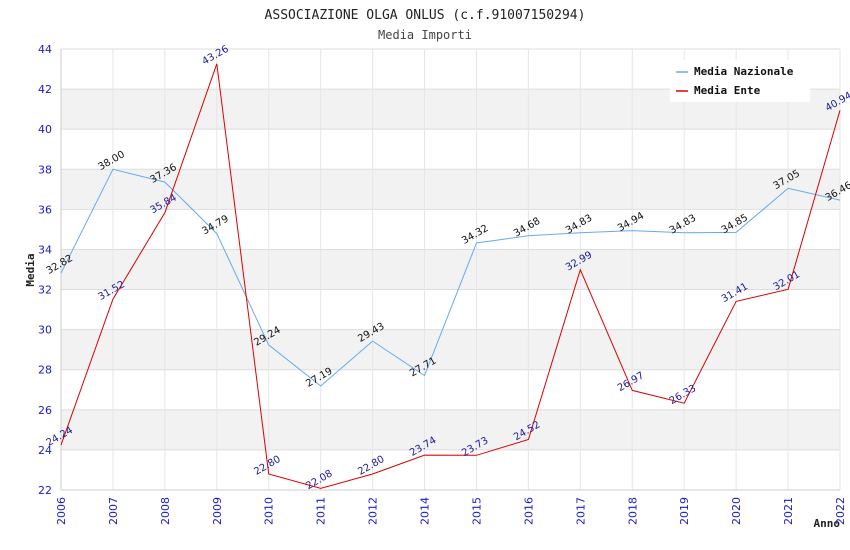 Image resolution: width=850 pixels, height=550 pixels. I want to click on legend: Media Nazionale Media Ente, so click(740, 81).